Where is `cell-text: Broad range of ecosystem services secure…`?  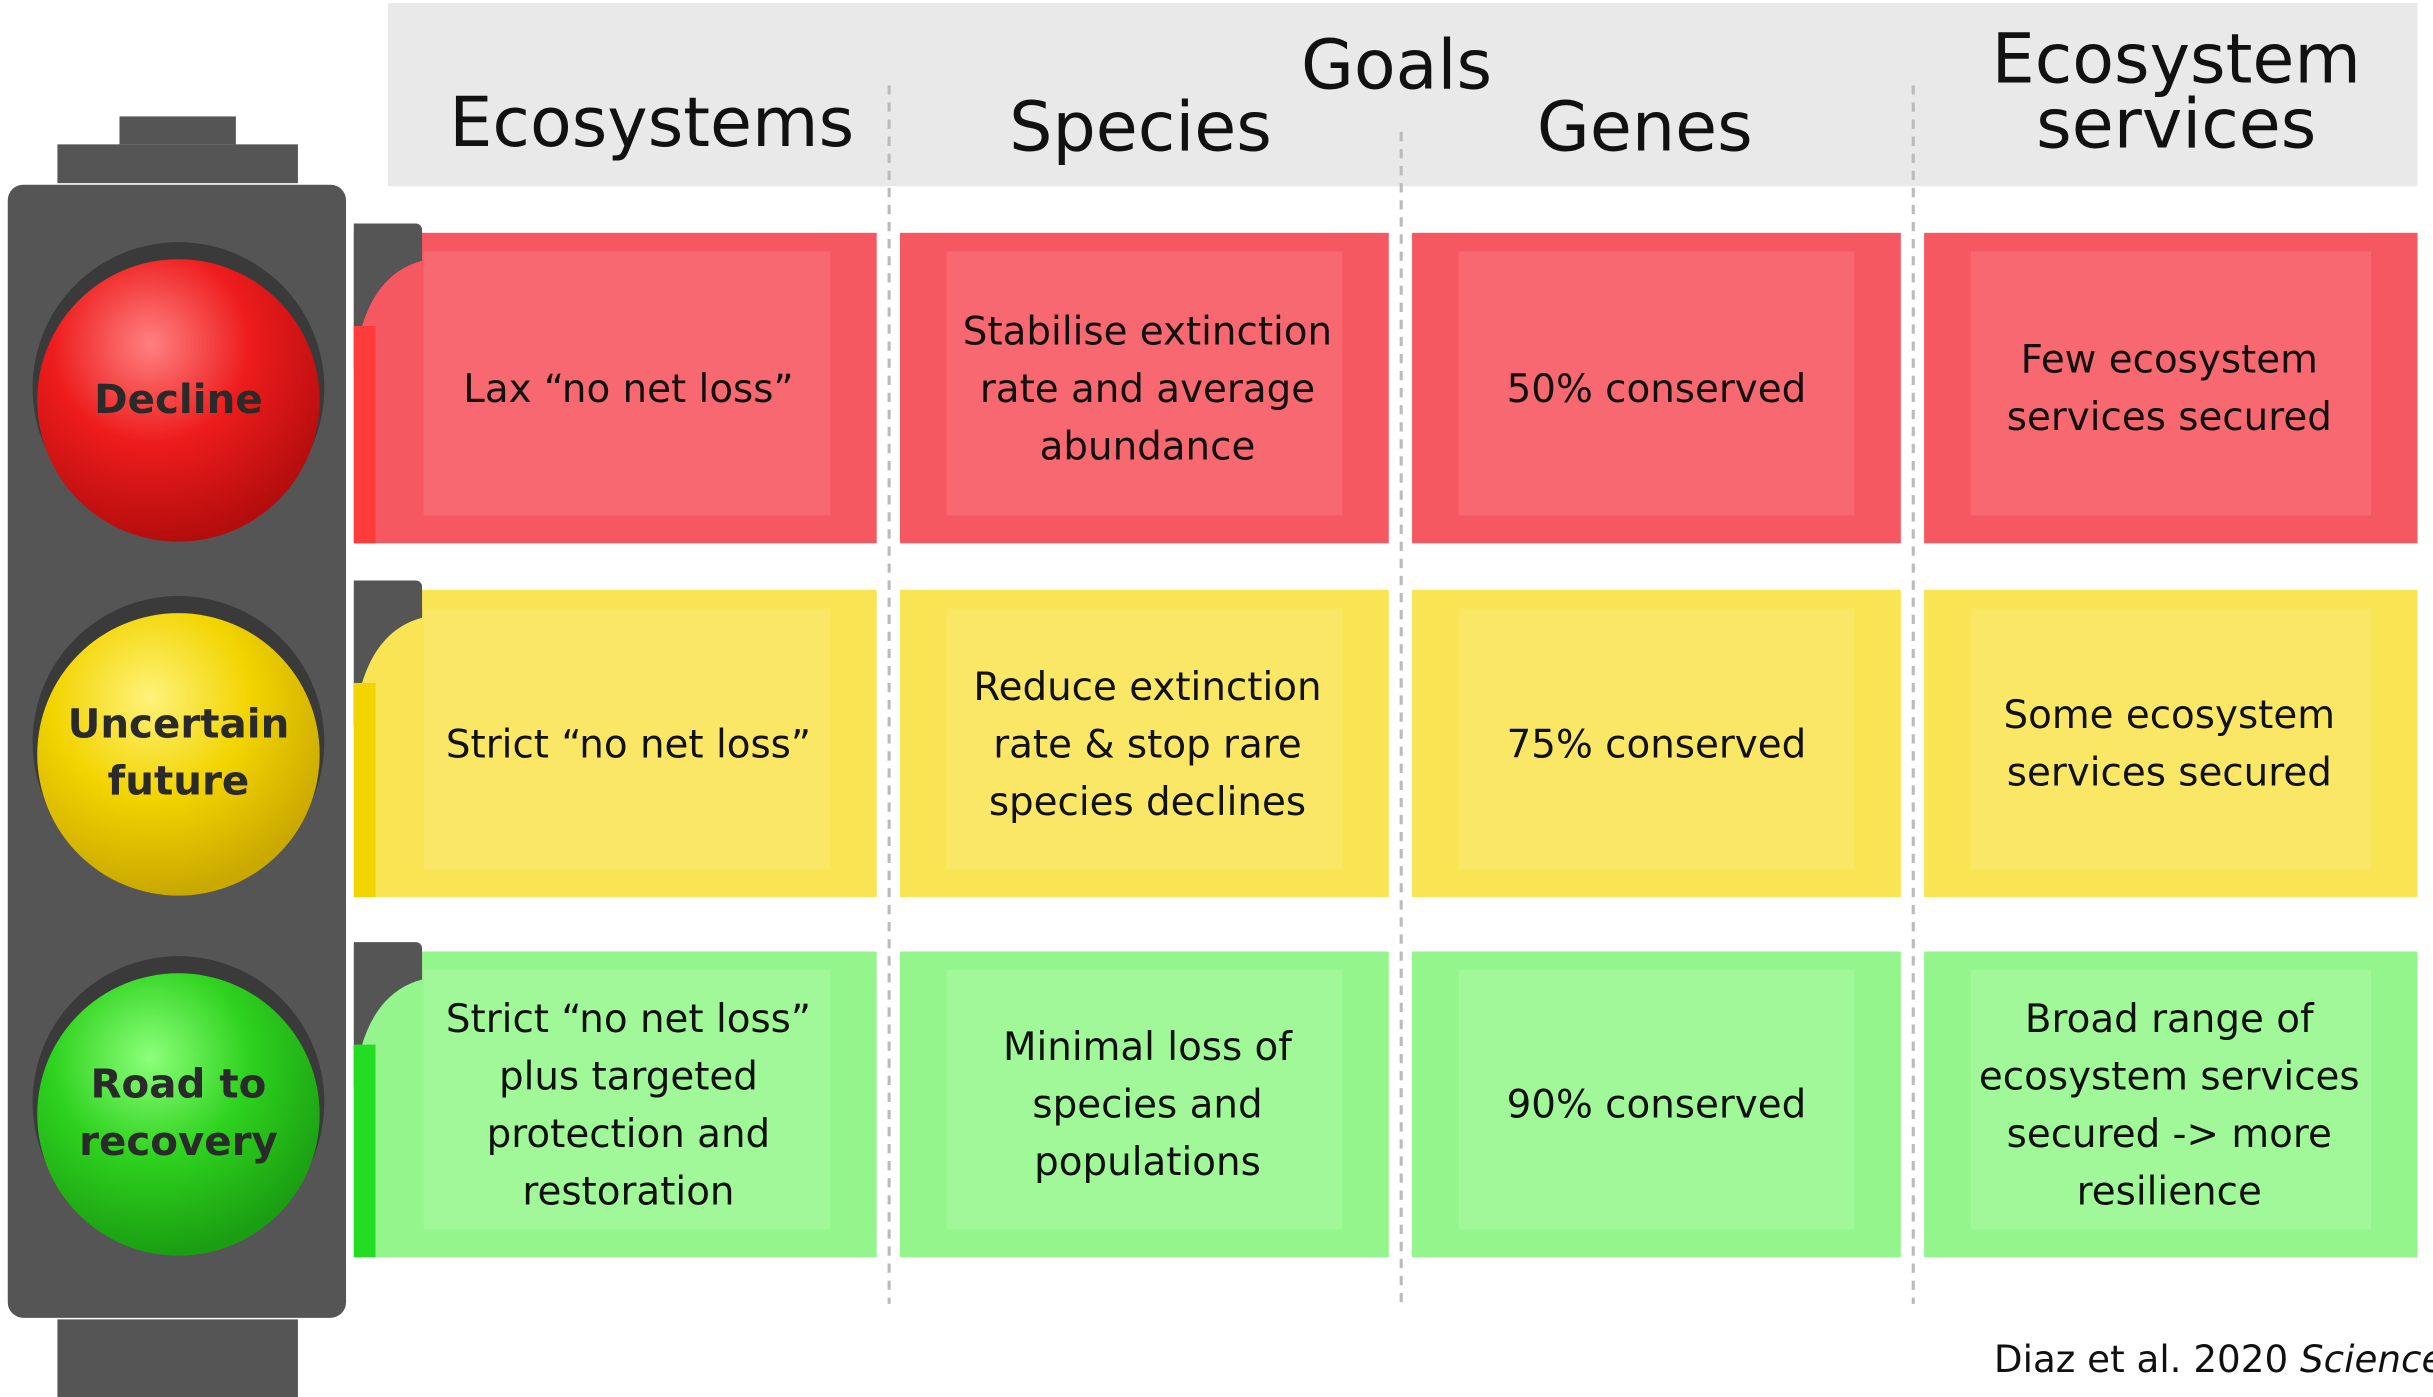 cell-text: Broad range of ecosystem services secure… is located at coordinates (2169, 1104).